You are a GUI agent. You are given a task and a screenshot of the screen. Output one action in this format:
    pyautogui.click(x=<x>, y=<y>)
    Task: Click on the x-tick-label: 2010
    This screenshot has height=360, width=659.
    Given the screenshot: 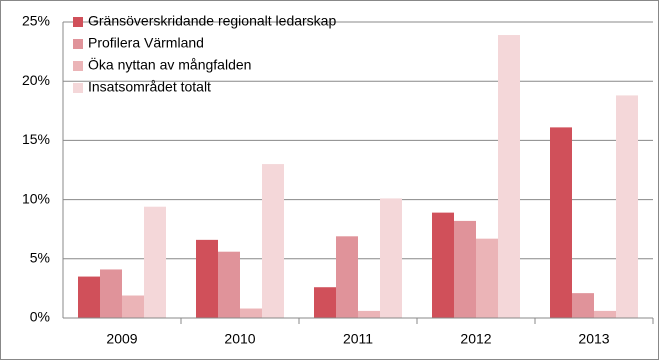 What is the action you would take?
    pyautogui.click(x=239, y=339)
    